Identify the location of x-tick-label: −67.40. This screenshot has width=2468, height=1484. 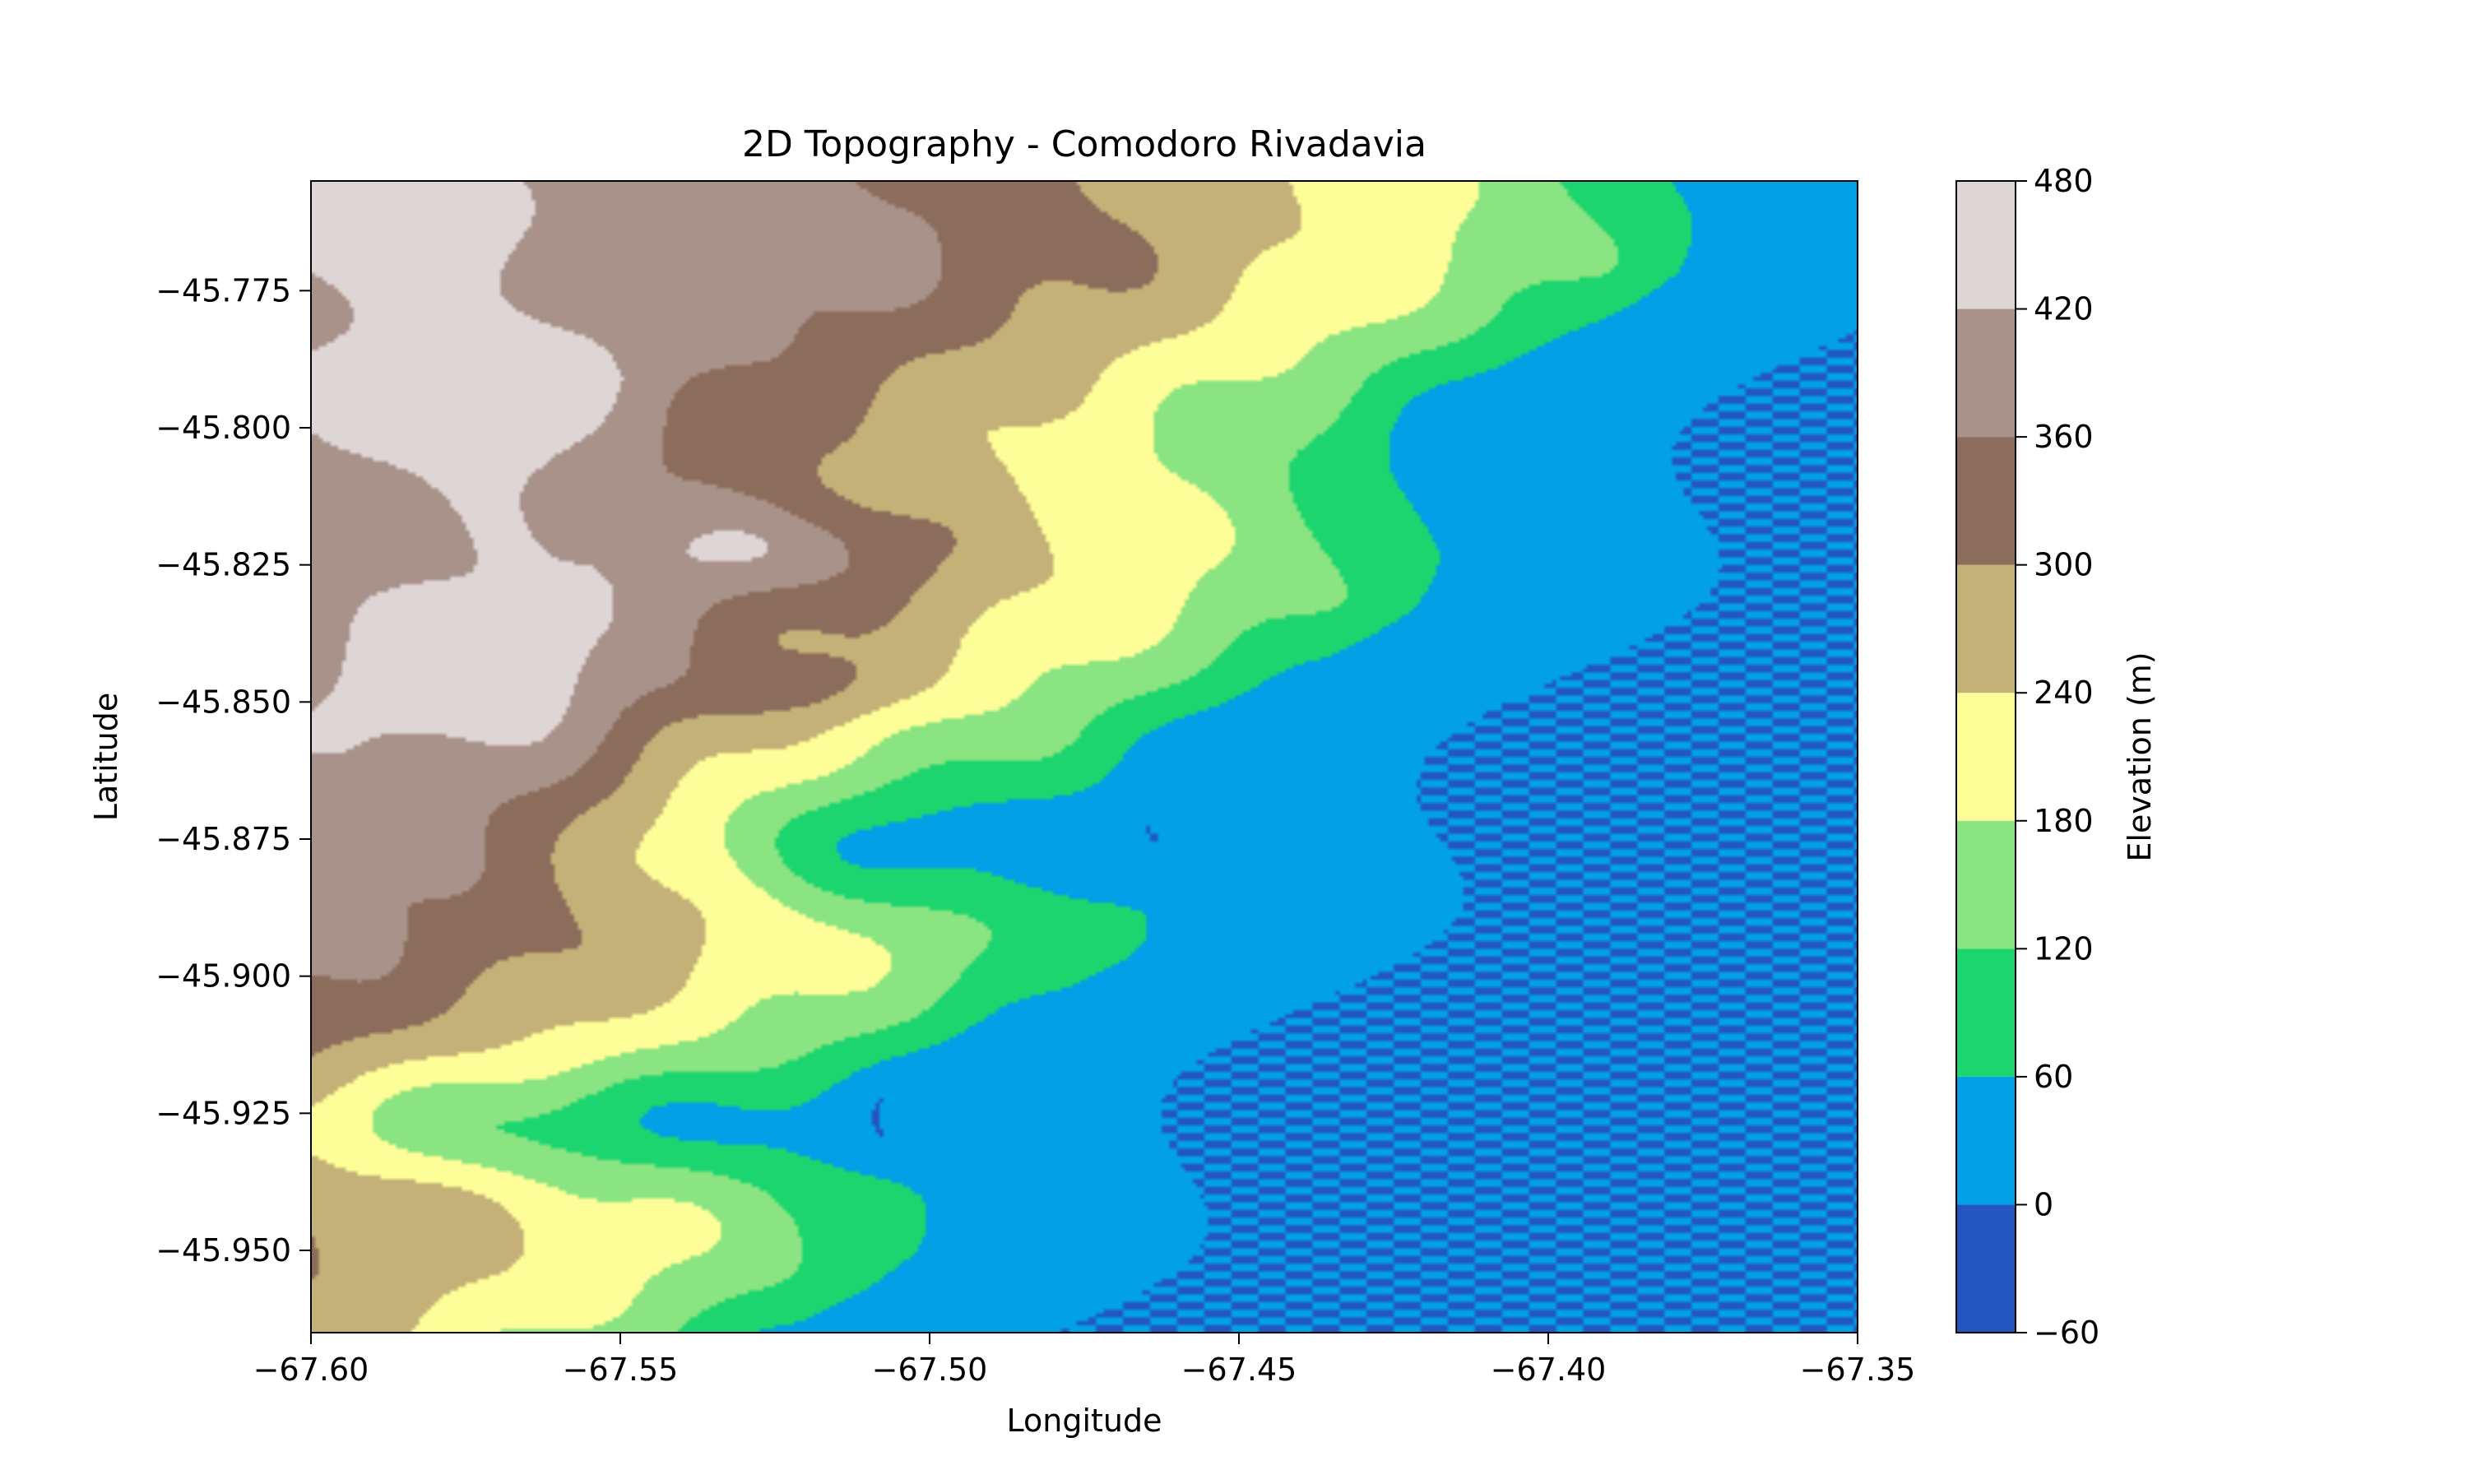
(1549, 1370).